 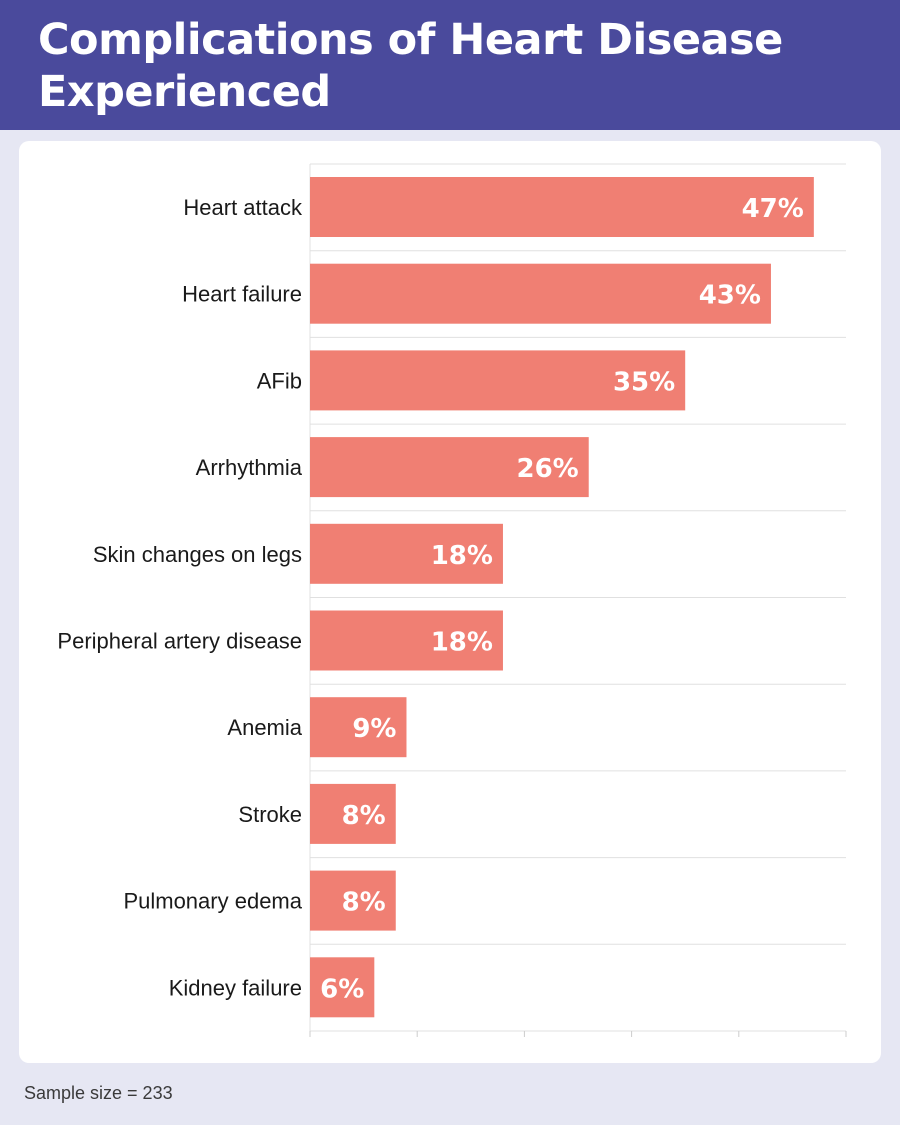 What do you see at coordinates (730, 296) in the screenshot?
I see `value-label: 43%` at bounding box center [730, 296].